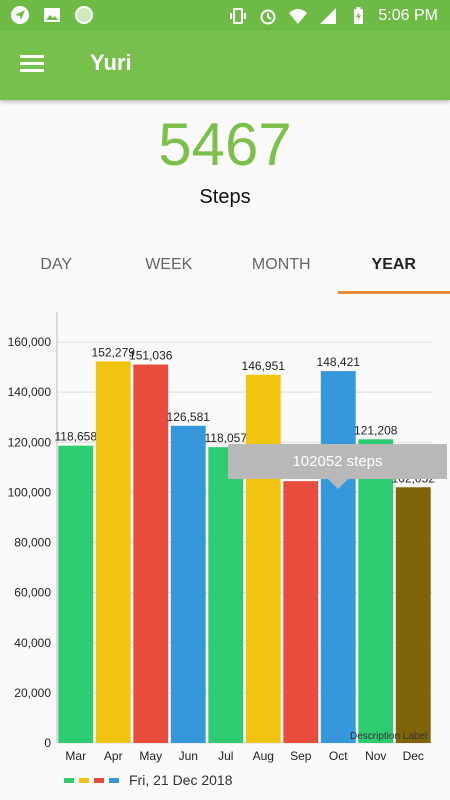  Describe the element at coordinates (375, 756) in the screenshot. I see `x-tick-label: Nov` at that location.